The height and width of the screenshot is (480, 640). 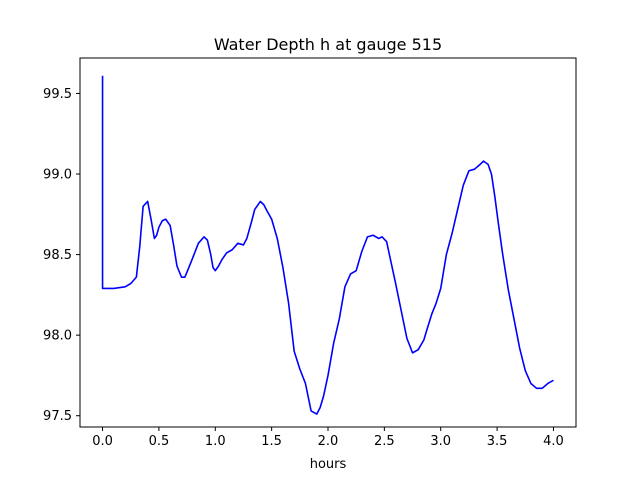 I want to click on x-axis: 0.0 0.5 1.0 1.5 2.0 2.5 3.0 3.5 4.0, so click(x=328, y=438).